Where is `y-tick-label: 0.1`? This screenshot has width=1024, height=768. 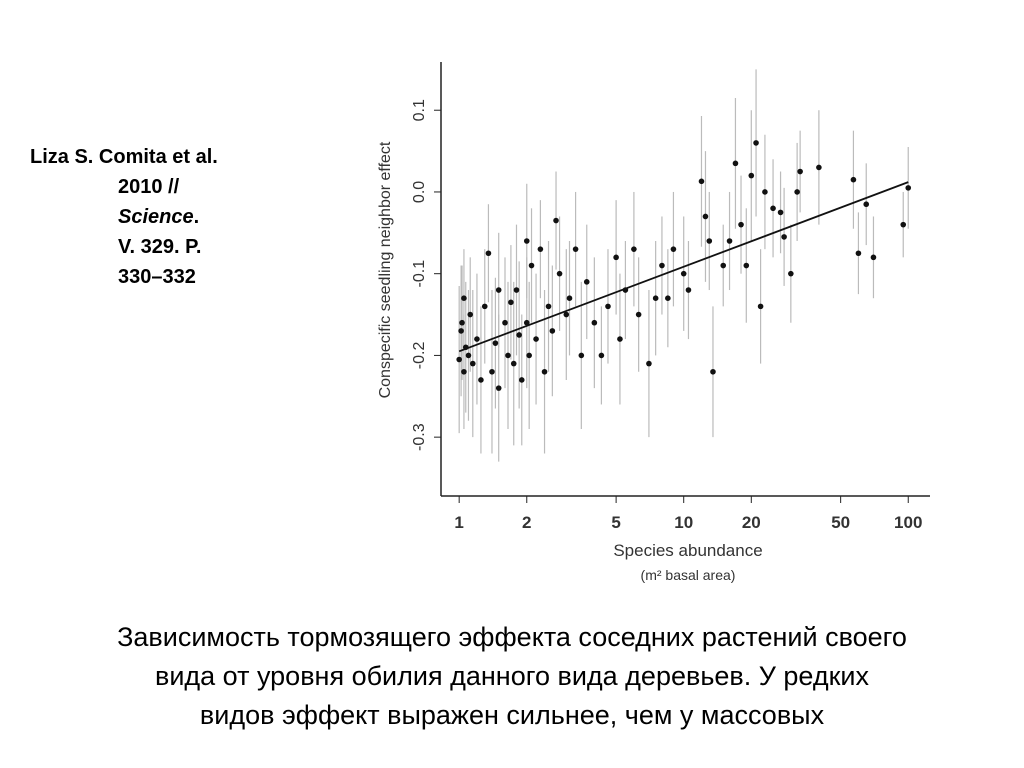 y-tick-label: 0.1 is located at coordinates (419, 110).